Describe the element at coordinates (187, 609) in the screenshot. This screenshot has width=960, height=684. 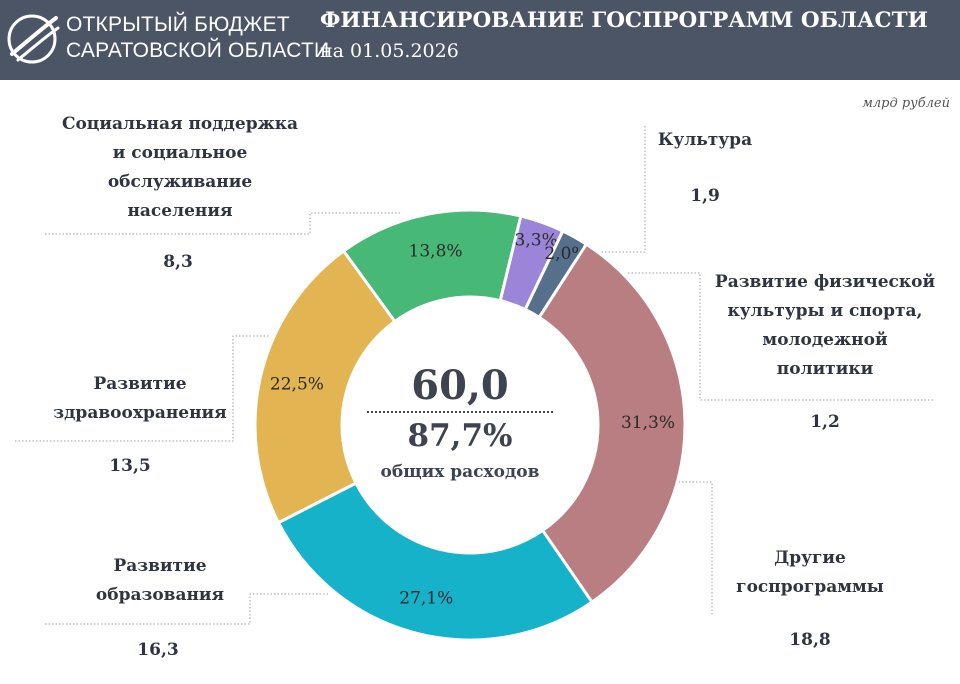
I see `leader-line-education` at that location.